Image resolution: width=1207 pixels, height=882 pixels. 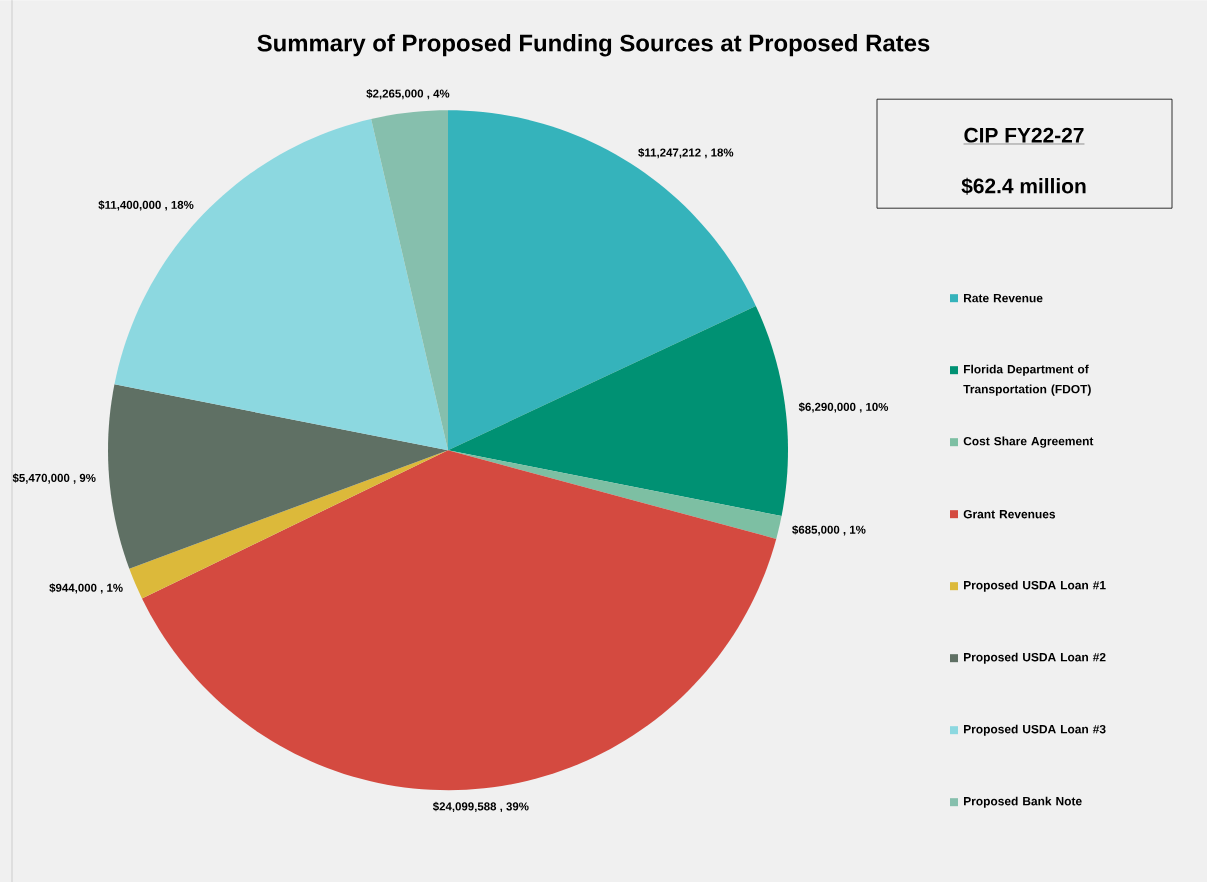 I want to click on legend-label: Florida Department of Transportation (FDOT), so click(x=1027, y=380).